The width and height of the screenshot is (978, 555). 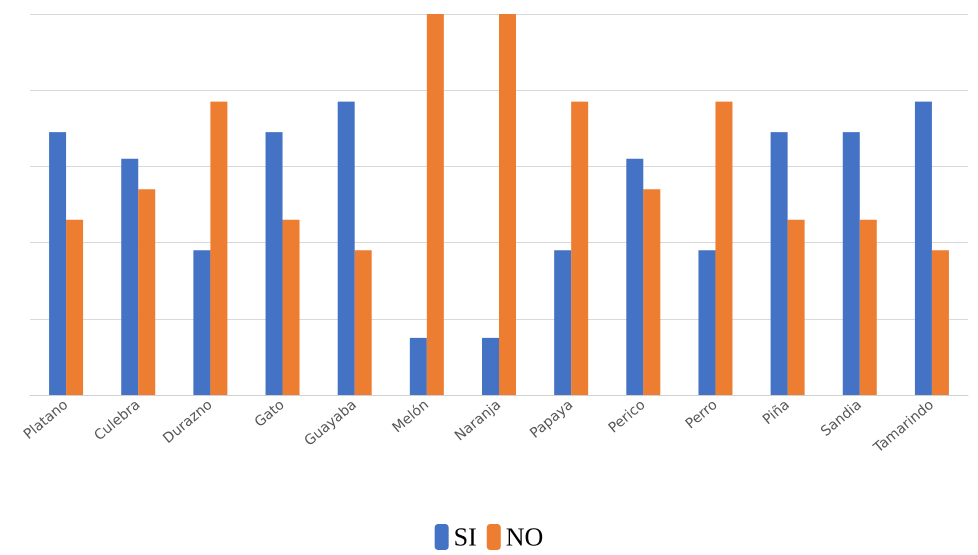 I want to click on legend-label: NO, so click(x=525, y=537).